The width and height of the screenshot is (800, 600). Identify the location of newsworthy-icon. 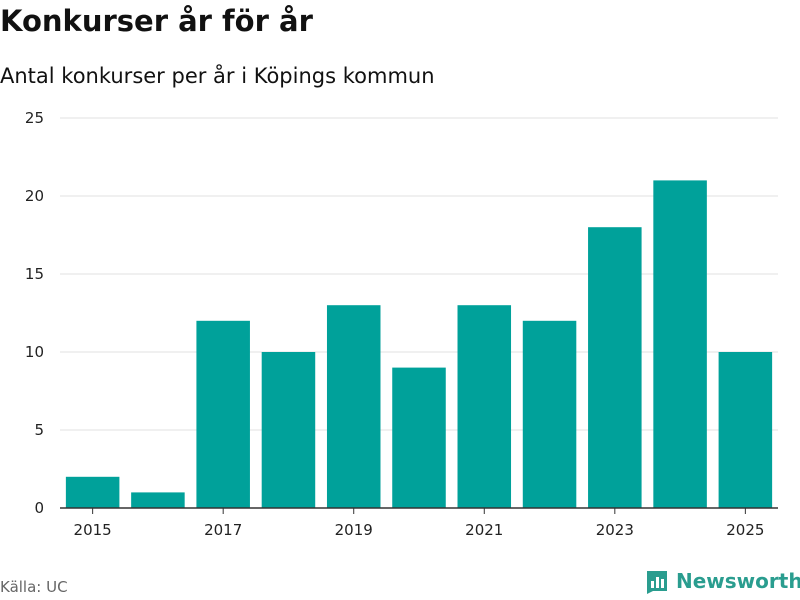
(657, 582).